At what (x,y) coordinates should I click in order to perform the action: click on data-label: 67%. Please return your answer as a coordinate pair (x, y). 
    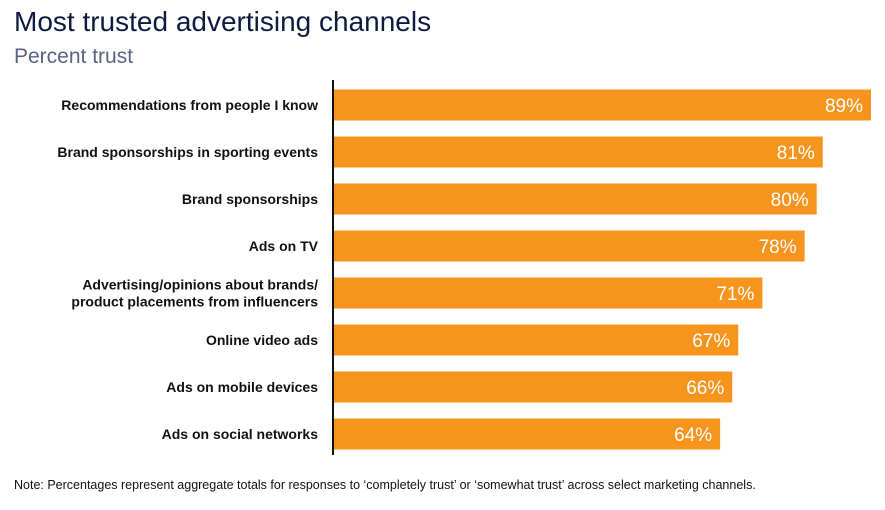
    Looking at the image, I should click on (711, 341).